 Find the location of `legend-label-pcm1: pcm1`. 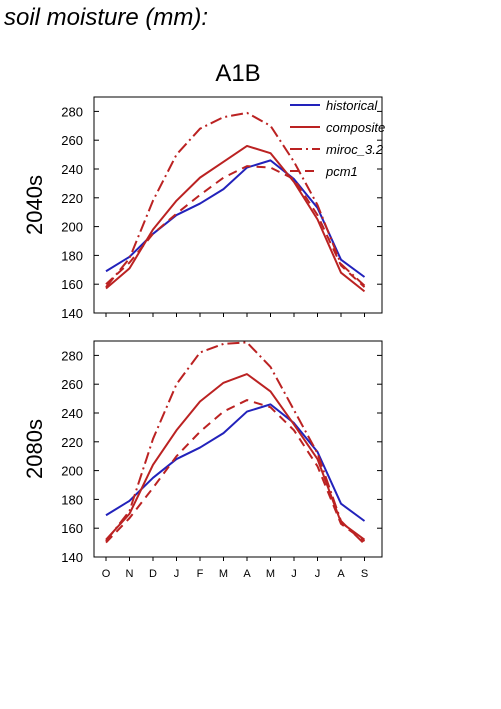

legend-label-pcm1: pcm1 is located at coordinates (341, 171).